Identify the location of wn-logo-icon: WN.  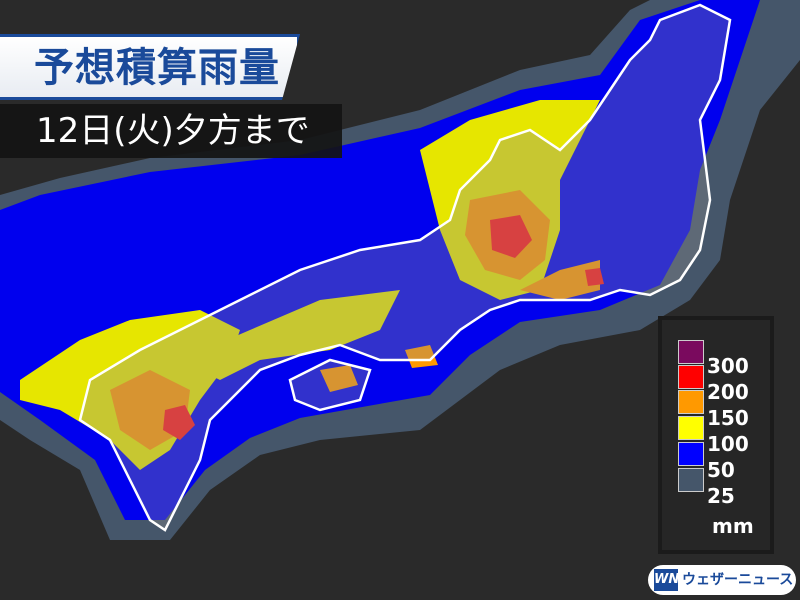
(666, 580).